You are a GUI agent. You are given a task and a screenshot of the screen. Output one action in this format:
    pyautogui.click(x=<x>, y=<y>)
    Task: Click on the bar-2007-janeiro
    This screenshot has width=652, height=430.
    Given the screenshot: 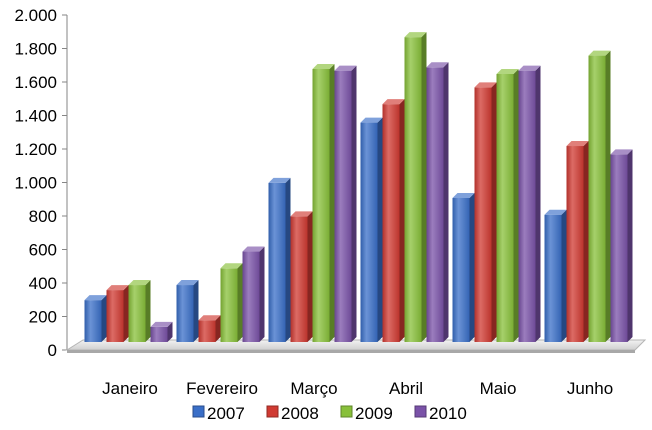 What is the action you would take?
    pyautogui.click(x=95, y=318)
    